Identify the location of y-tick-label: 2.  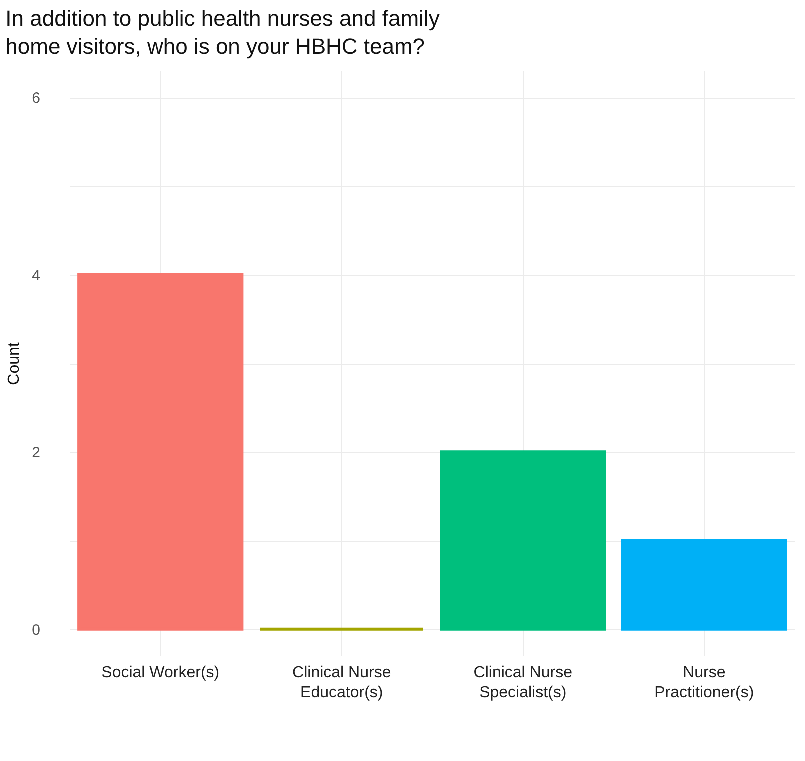
(36, 453).